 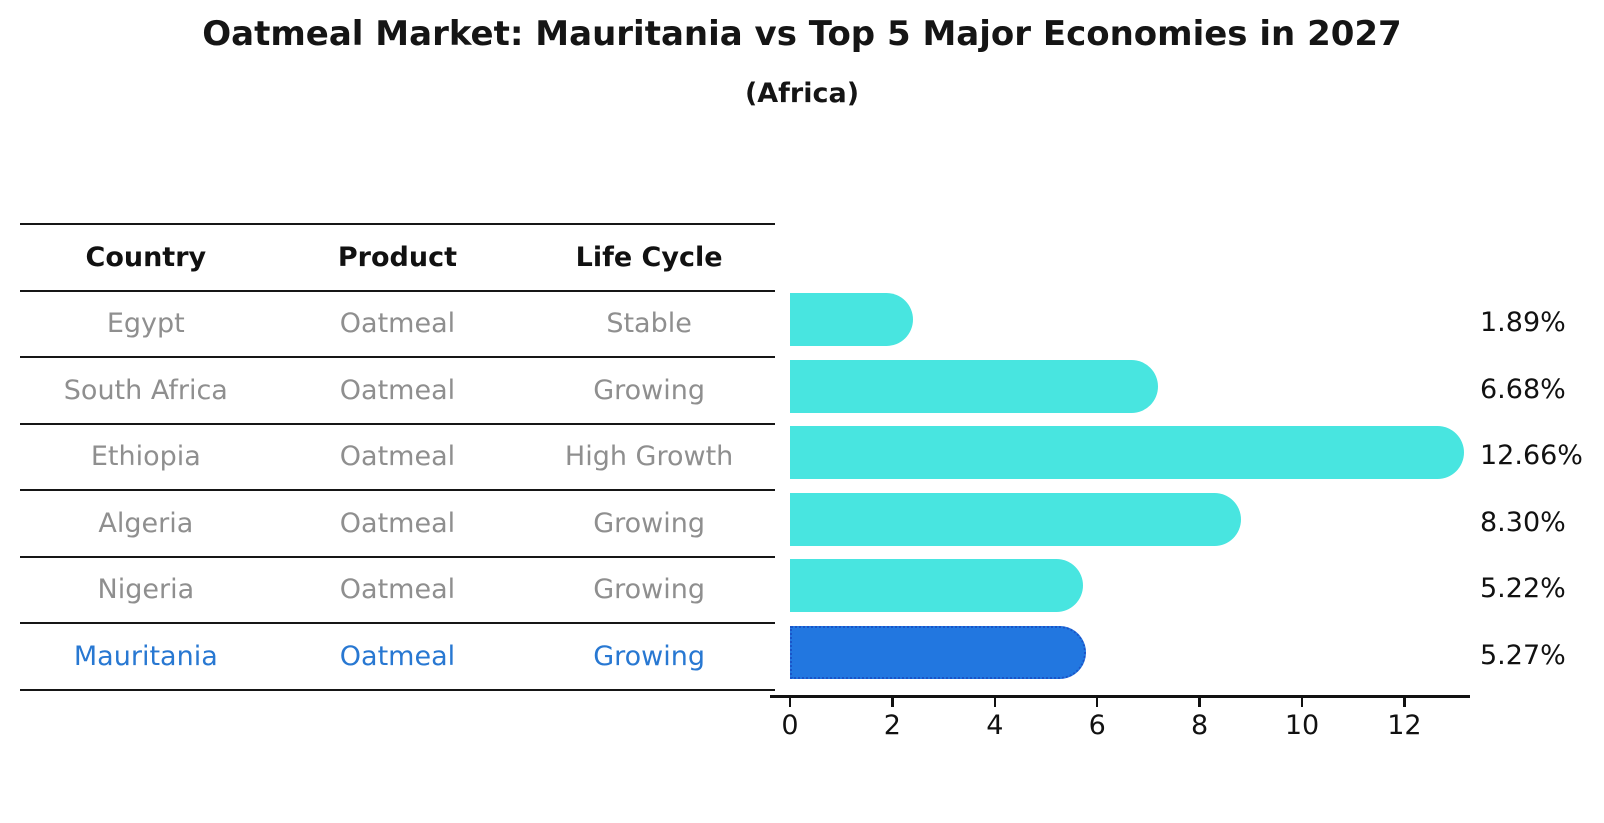 What do you see at coordinates (790, 725) in the screenshot?
I see `x-axis-tick-label: 0` at bounding box center [790, 725].